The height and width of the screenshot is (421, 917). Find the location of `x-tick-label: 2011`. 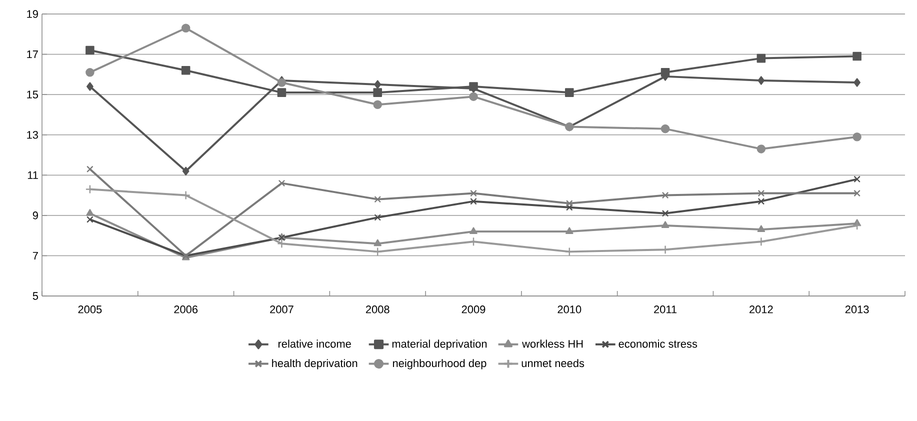

x-tick-label: 2011 is located at coordinates (665, 310).